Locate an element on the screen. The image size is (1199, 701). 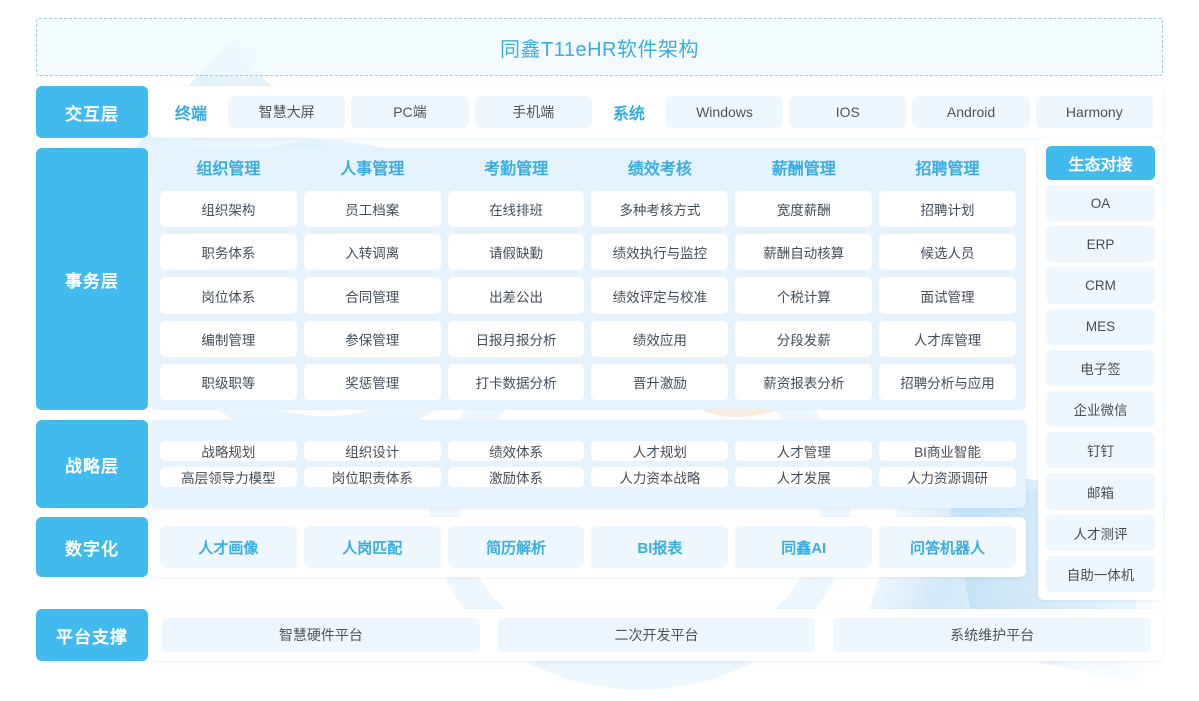
business-column-head: 人事管理 is located at coordinates (372, 169).